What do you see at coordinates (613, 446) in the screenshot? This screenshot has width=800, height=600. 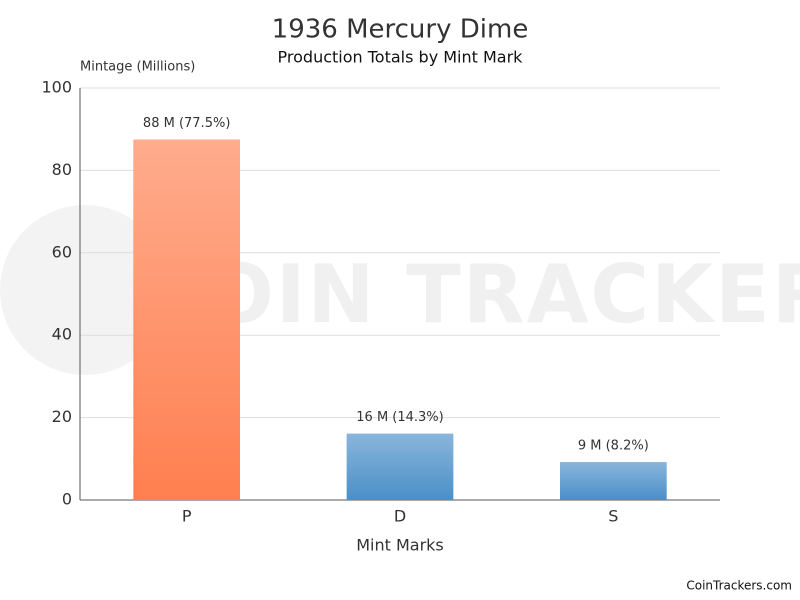 I see `value-label: 9 M (8.2%)` at bounding box center [613, 446].